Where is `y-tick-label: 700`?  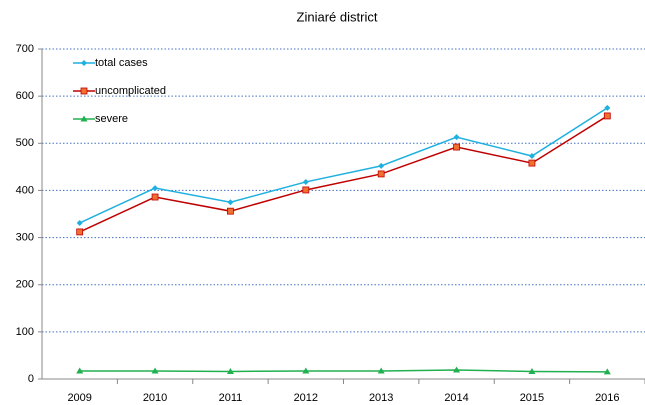 y-tick-label: 700 is located at coordinates (25, 49).